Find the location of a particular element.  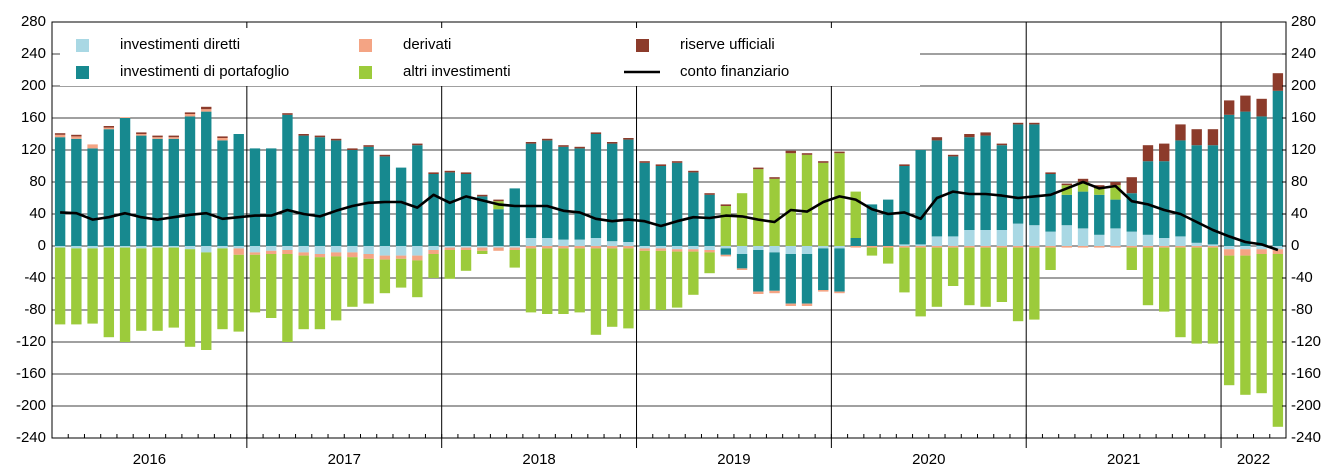

y2-tick-label: 200 is located at coordinates (1303, 85).